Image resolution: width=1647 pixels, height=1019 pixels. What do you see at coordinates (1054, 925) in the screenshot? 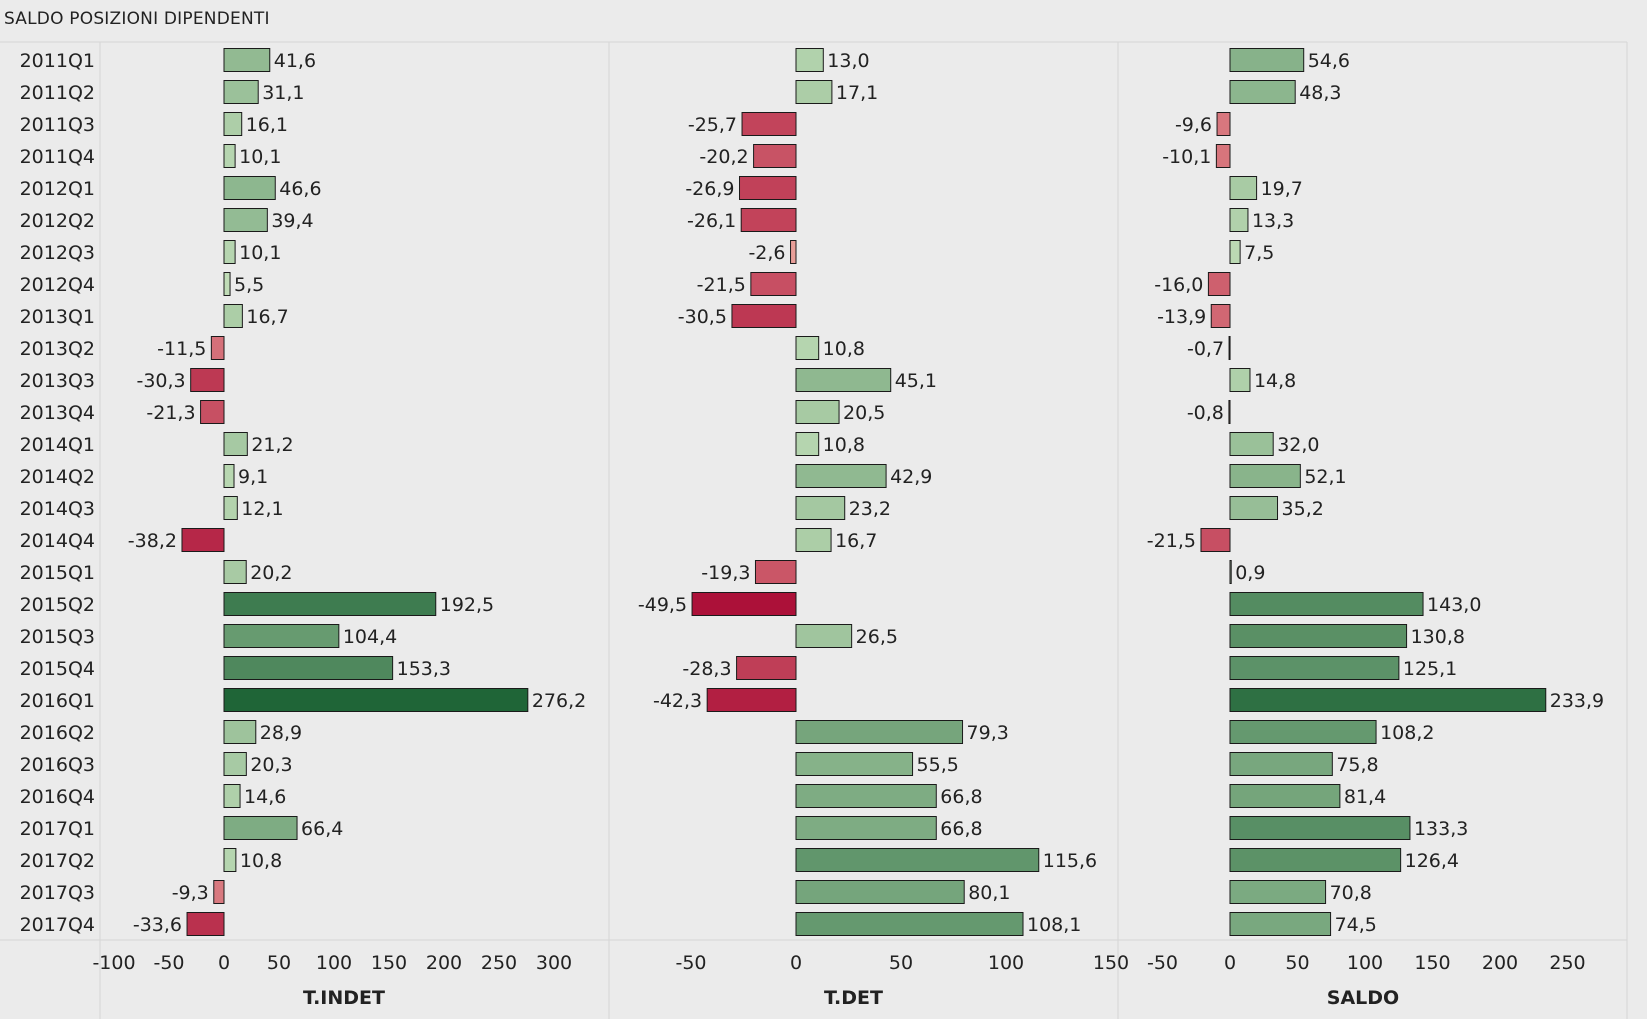
I see `data-label: 108,1` at bounding box center [1054, 925].